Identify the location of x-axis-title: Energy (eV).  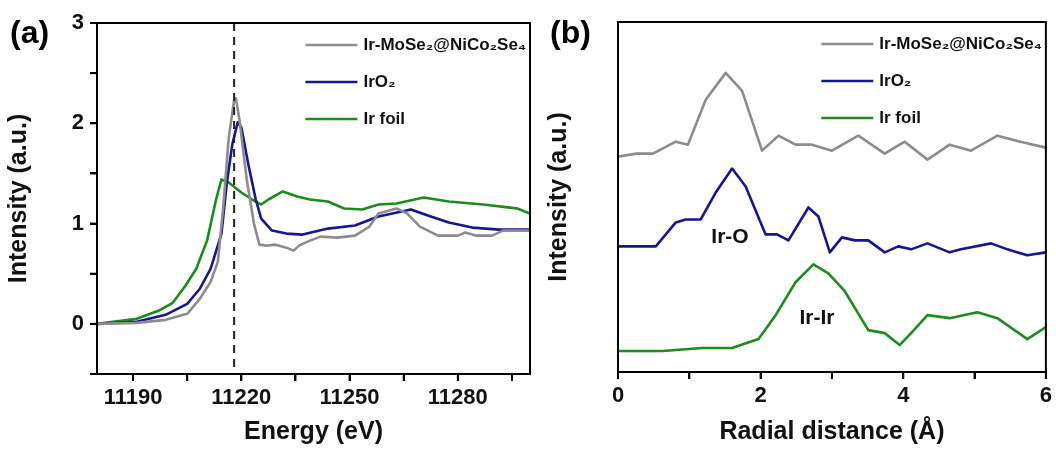
(313, 429).